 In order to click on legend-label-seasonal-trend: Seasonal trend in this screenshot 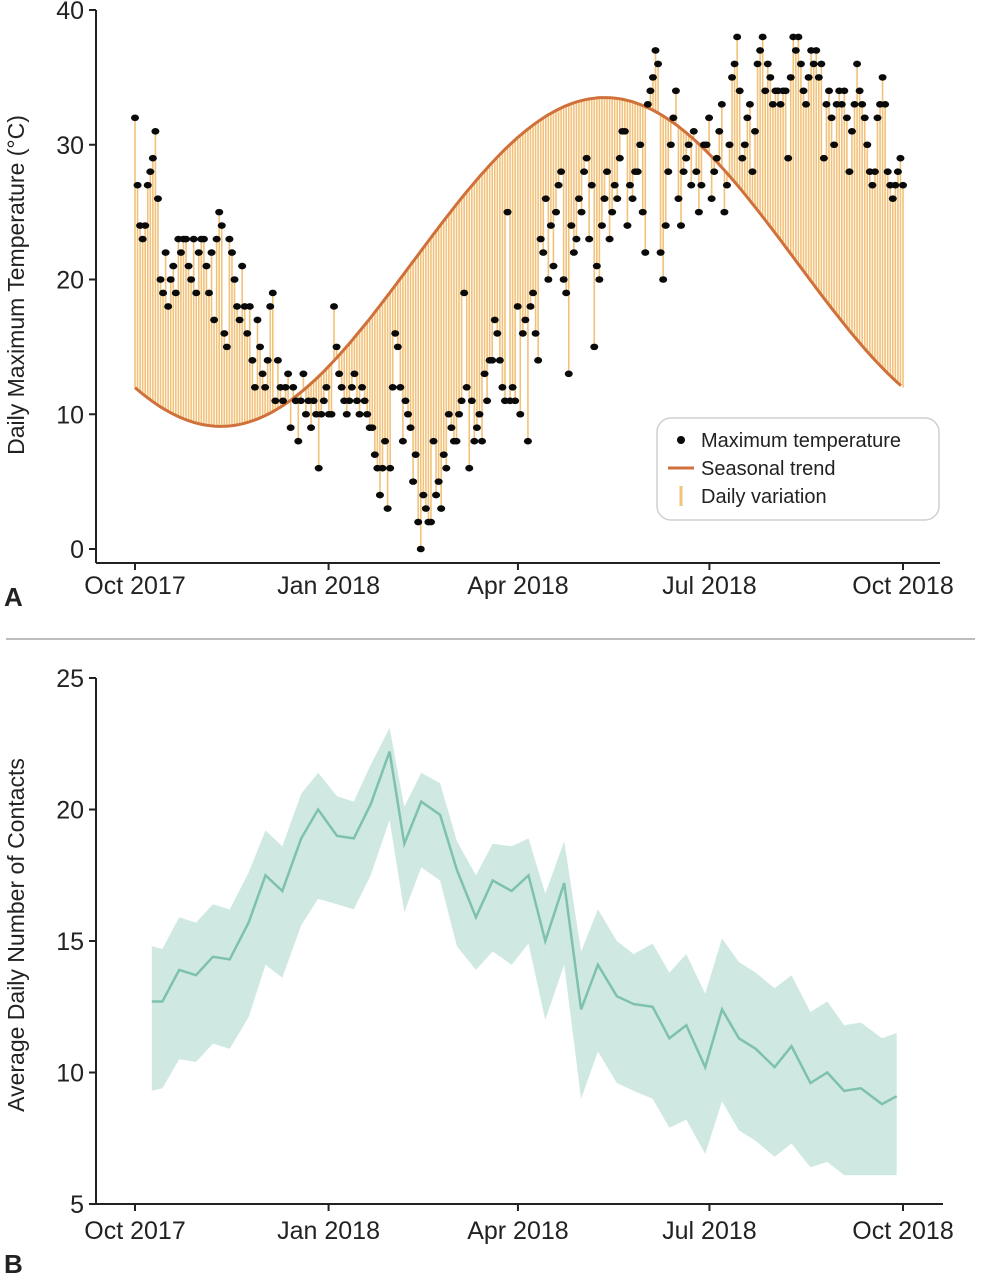, I will do `click(768, 469)`.